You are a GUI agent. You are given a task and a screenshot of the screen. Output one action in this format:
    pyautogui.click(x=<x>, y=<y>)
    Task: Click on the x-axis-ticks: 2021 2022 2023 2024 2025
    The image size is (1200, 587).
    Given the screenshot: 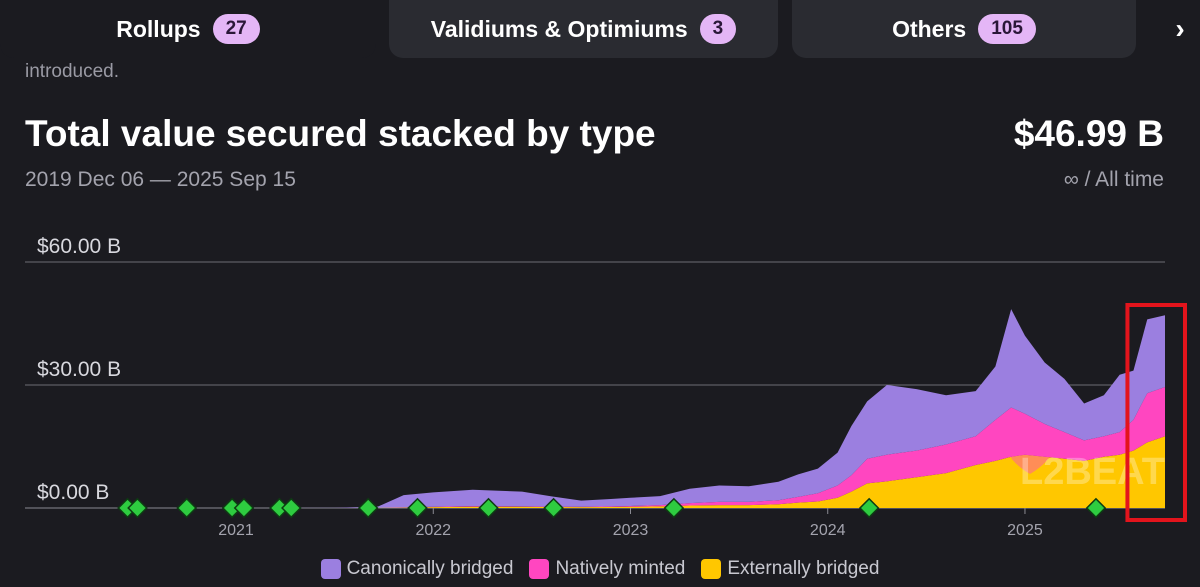 What is the action you would take?
    pyautogui.click(x=630, y=523)
    